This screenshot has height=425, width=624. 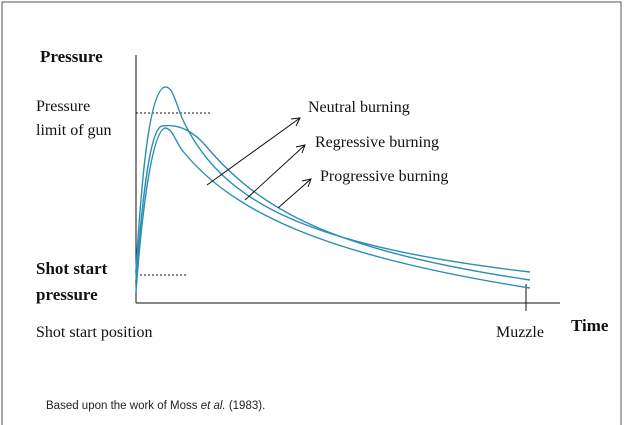 What do you see at coordinates (123, 406) in the screenshot?
I see `footnote-text: Based upon the work of Moss` at bounding box center [123, 406].